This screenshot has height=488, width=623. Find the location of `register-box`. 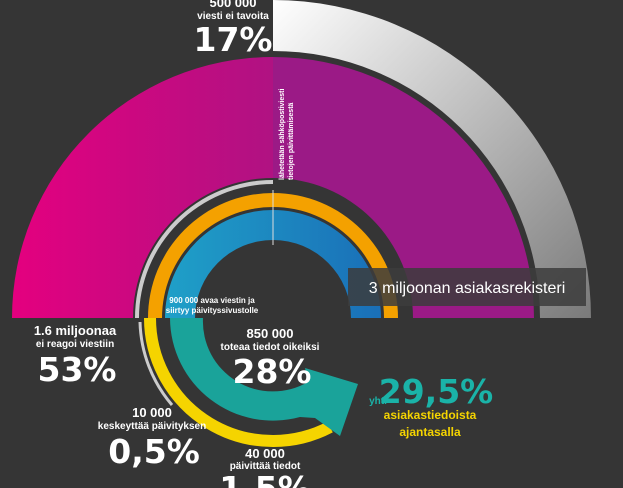

register-box is located at coordinates (467, 287).